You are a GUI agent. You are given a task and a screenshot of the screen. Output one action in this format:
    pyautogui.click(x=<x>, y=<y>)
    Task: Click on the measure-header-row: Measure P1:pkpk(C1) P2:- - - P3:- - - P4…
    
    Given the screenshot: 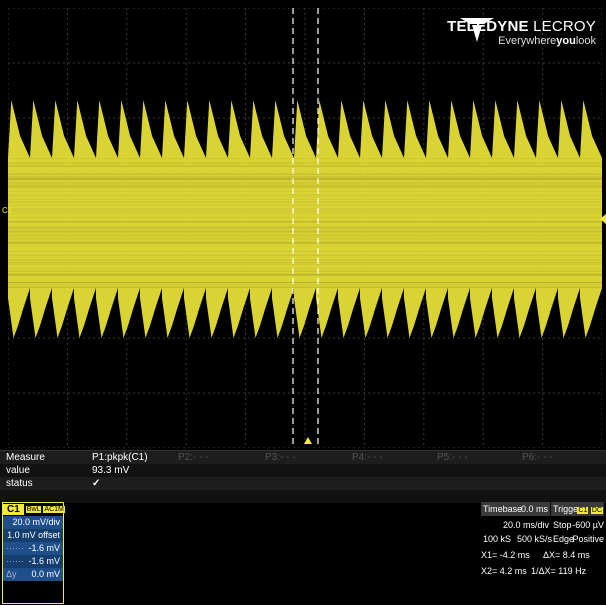 What is the action you would take?
    pyautogui.click(x=303, y=457)
    